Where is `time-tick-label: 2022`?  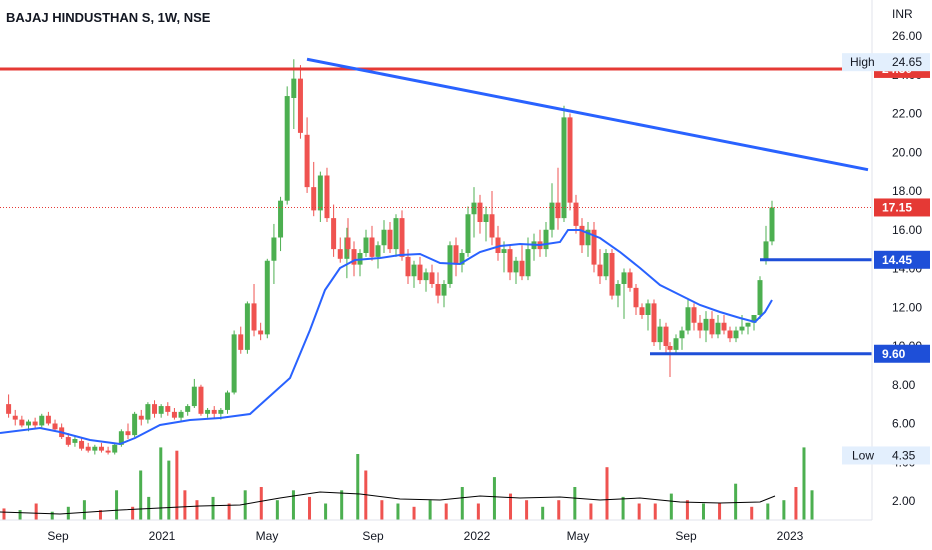
time-tick-label: 2022 is located at coordinates (477, 536).